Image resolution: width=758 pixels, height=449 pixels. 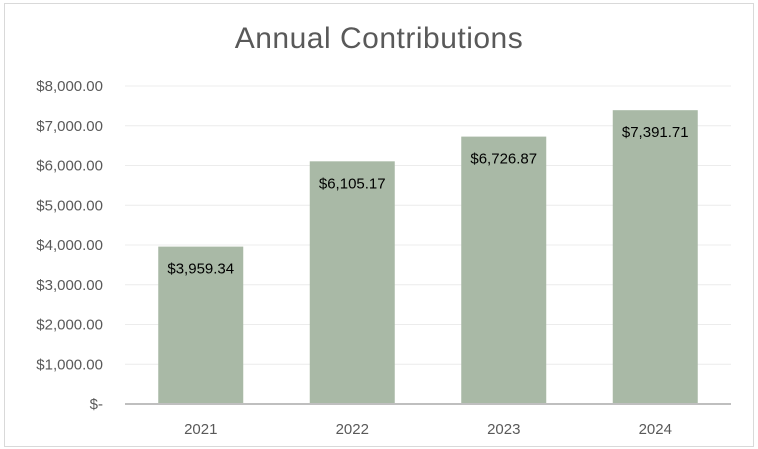 I want to click on bar-2023, so click(x=504, y=270).